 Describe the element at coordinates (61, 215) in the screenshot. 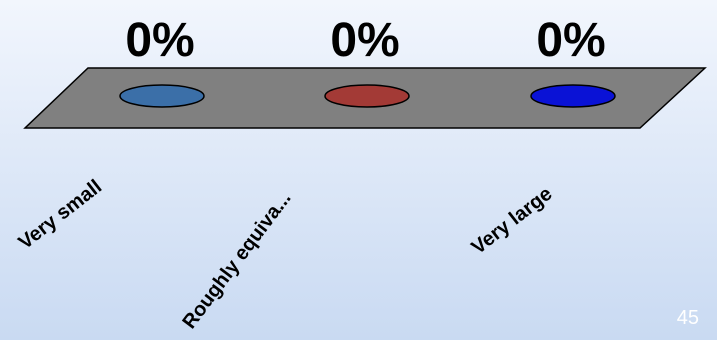

I see `category-label-1: Very small` at that location.